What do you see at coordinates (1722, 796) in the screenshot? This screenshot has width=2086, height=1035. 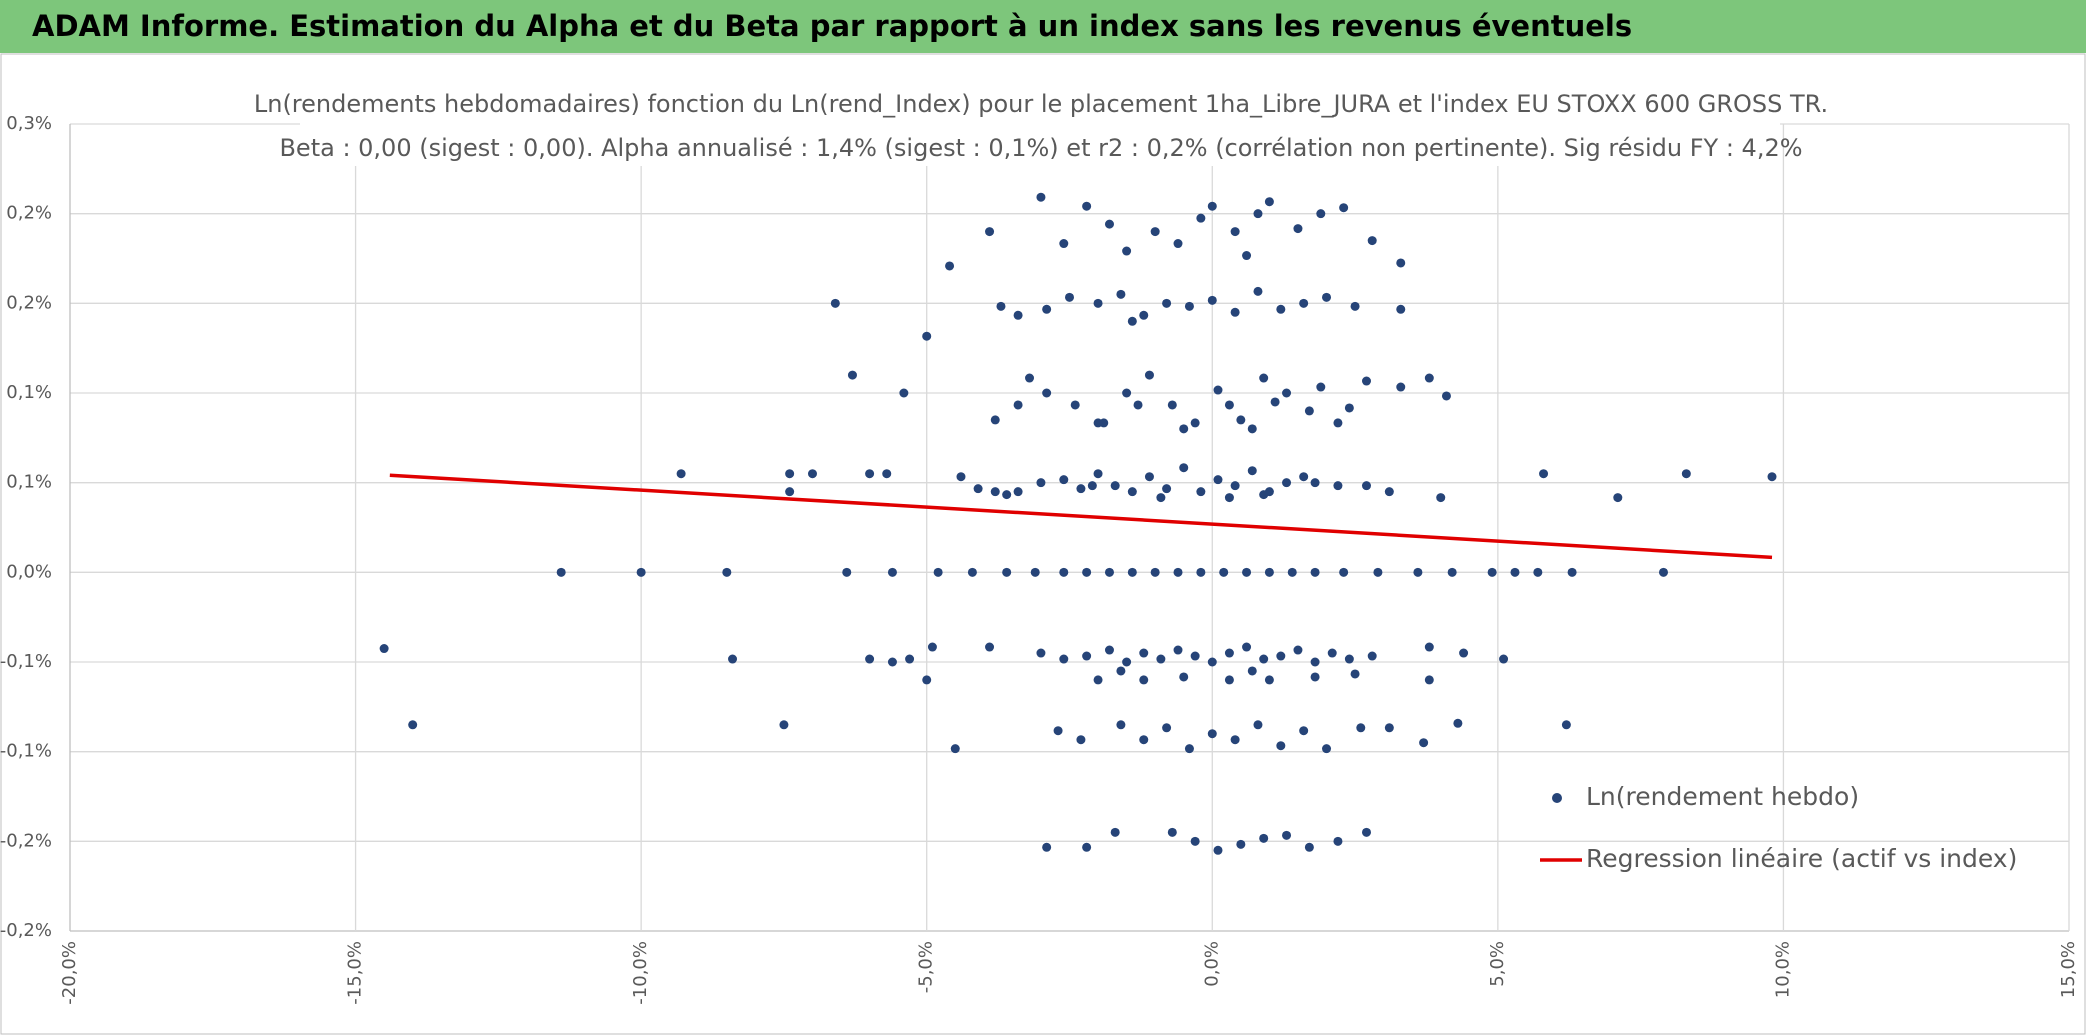 I see `legend-label: Ln(rendement hebdo)` at bounding box center [1722, 796].